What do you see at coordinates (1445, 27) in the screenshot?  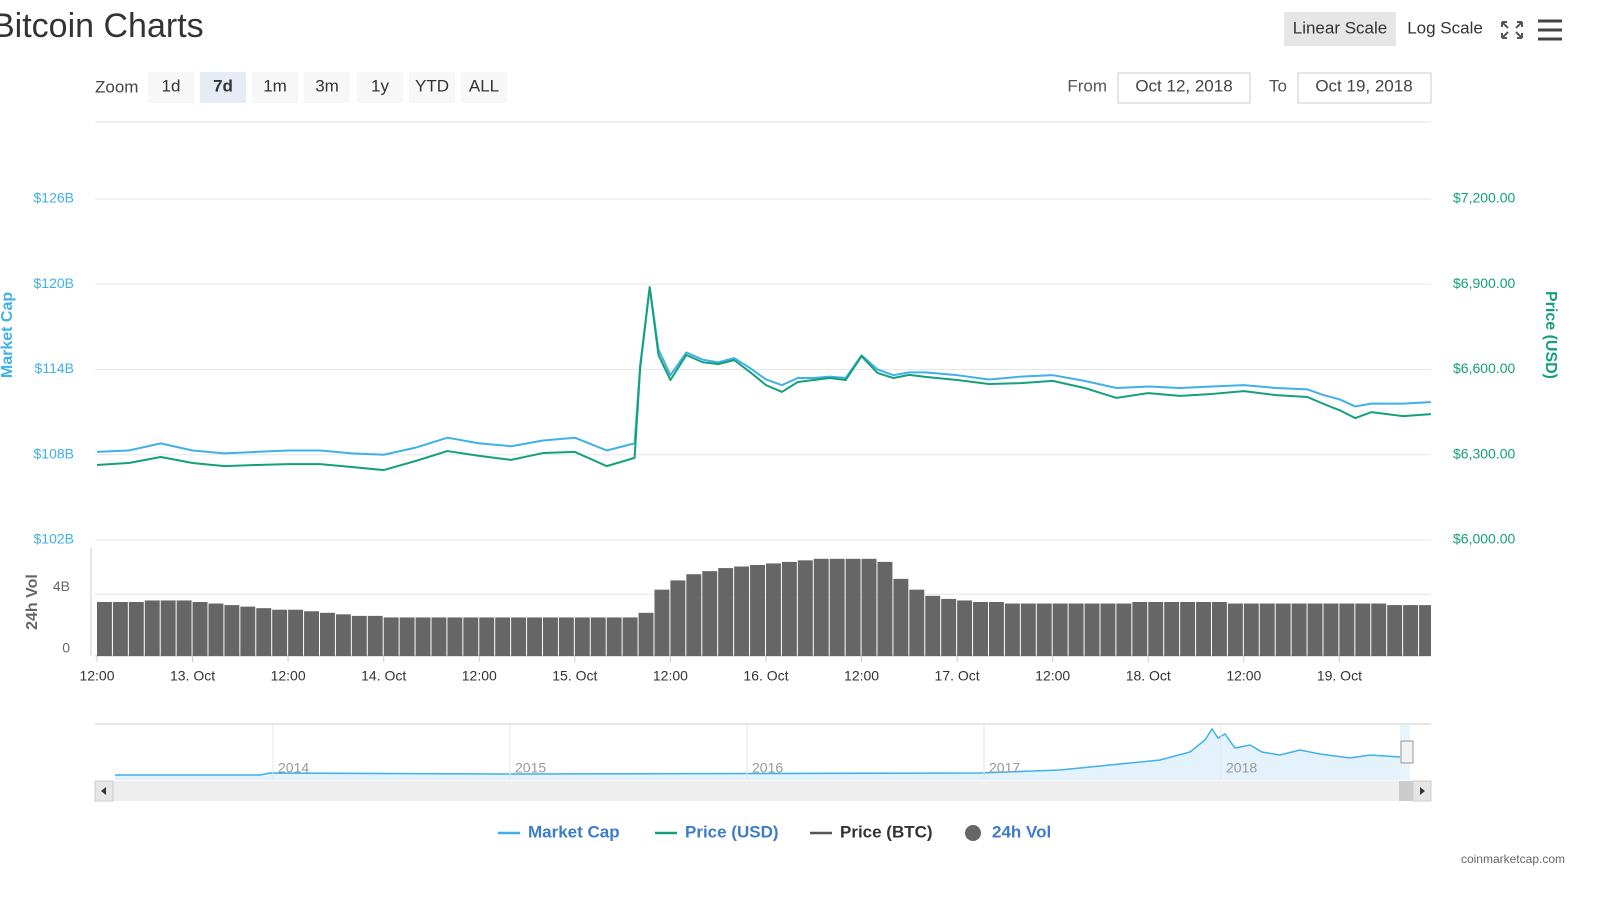 I see `scale-button: Log Scale` at bounding box center [1445, 27].